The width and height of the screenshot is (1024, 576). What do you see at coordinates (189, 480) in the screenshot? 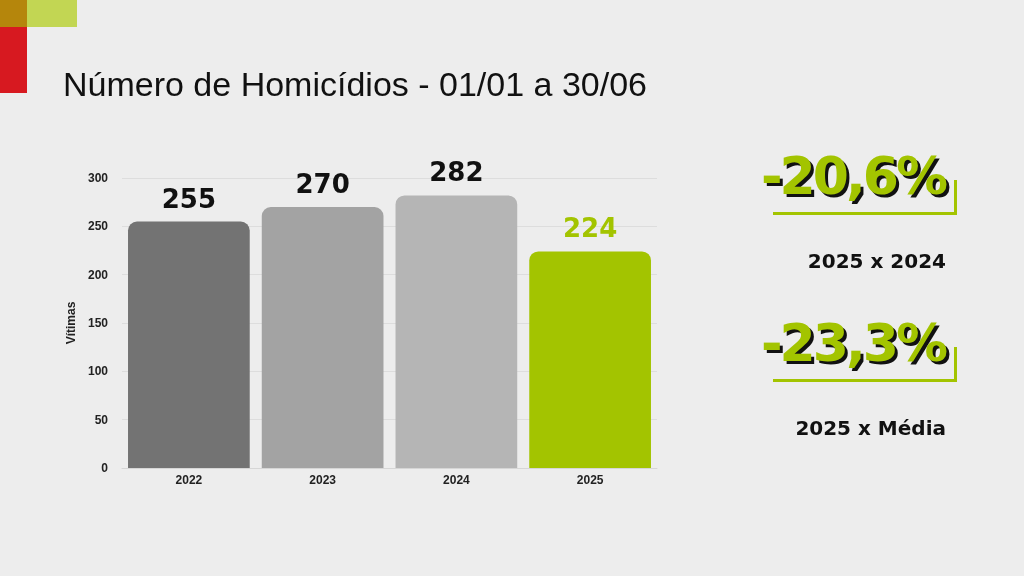
I see `x-tick-label: 2022` at bounding box center [189, 480].